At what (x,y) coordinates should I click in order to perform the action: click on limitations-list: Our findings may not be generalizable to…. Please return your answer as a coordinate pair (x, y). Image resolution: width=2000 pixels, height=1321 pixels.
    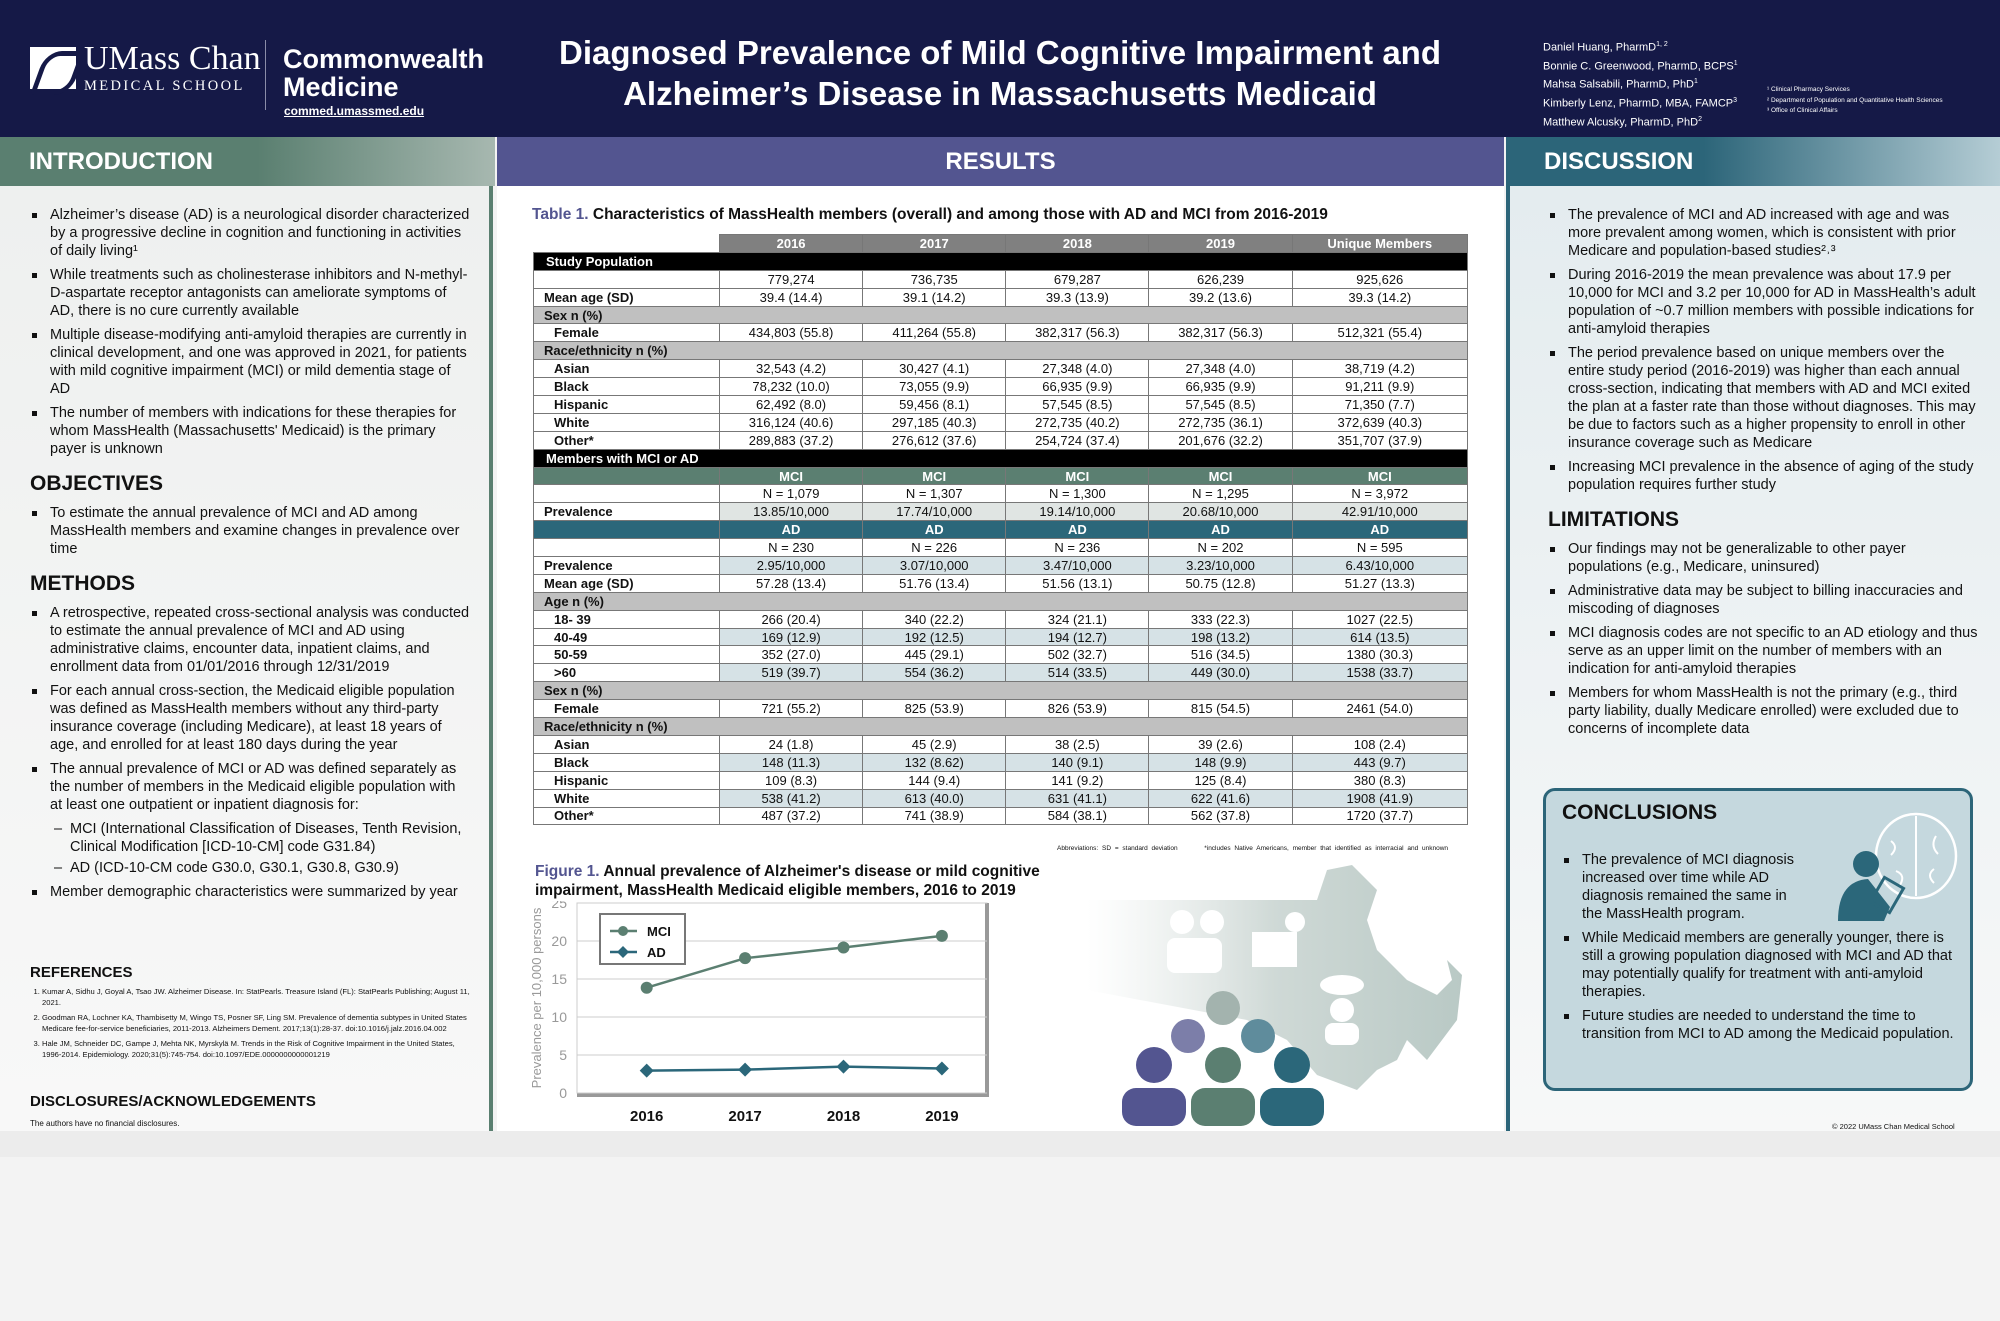
    Looking at the image, I should click on (1763, 639).